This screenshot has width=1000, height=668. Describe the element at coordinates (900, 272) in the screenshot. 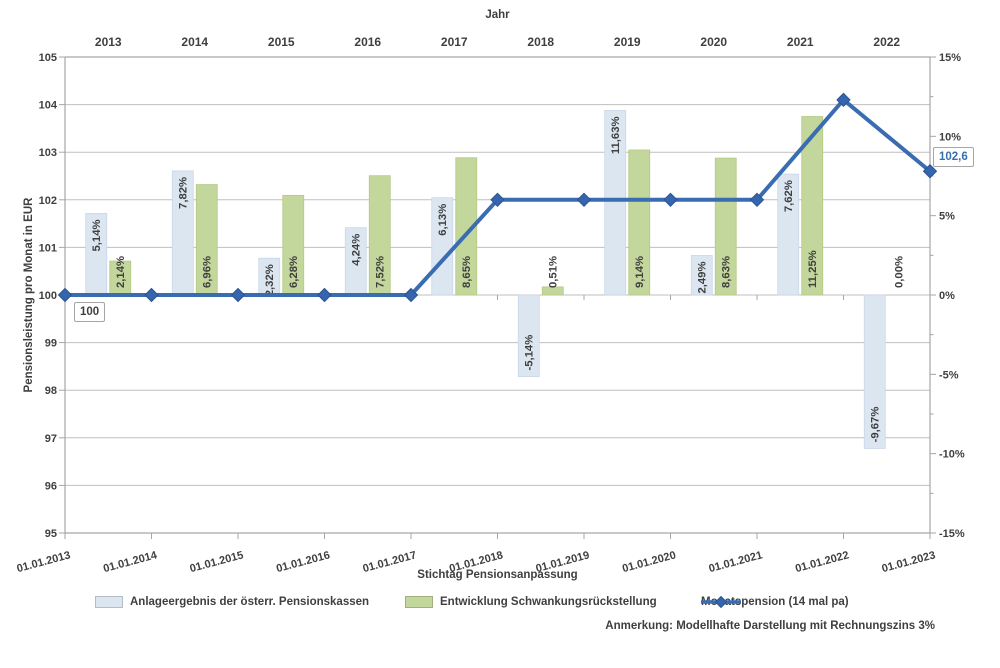

I see `bar-label-schwankungsrueckstellung-2022: 0,00%` at that location.